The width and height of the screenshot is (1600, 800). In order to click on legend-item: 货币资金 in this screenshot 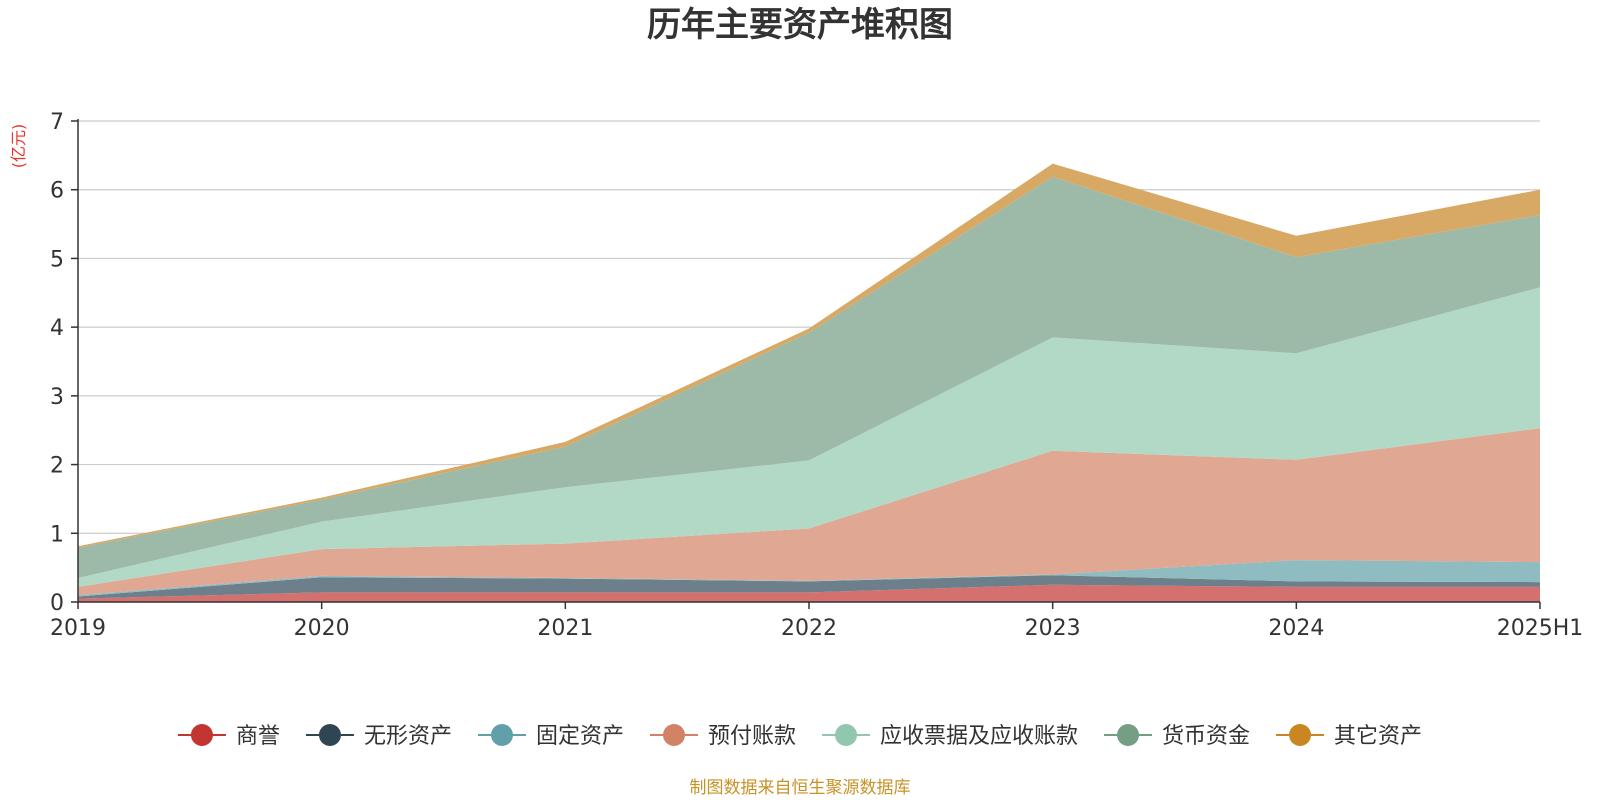, I will do `click(1177, 736)`.